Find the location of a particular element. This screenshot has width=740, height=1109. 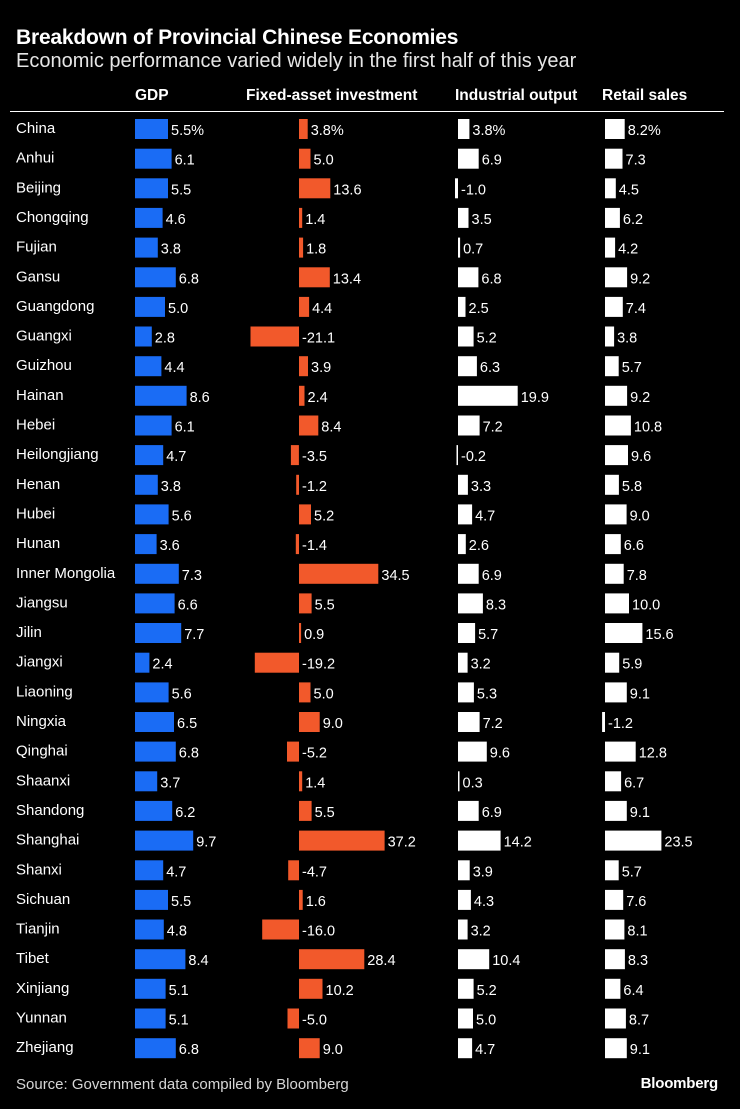

data-label-industrial-output: 3.2 is located at coordinates (481, 665).